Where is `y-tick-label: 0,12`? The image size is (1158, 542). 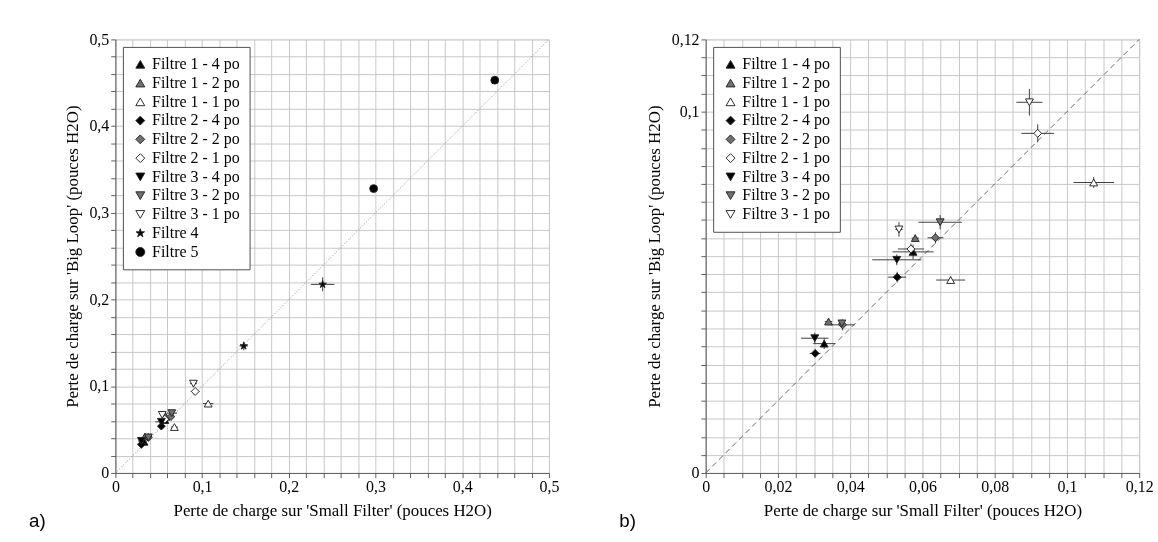 y-tick-label: 0,12 is located at coordinates (685, 39).